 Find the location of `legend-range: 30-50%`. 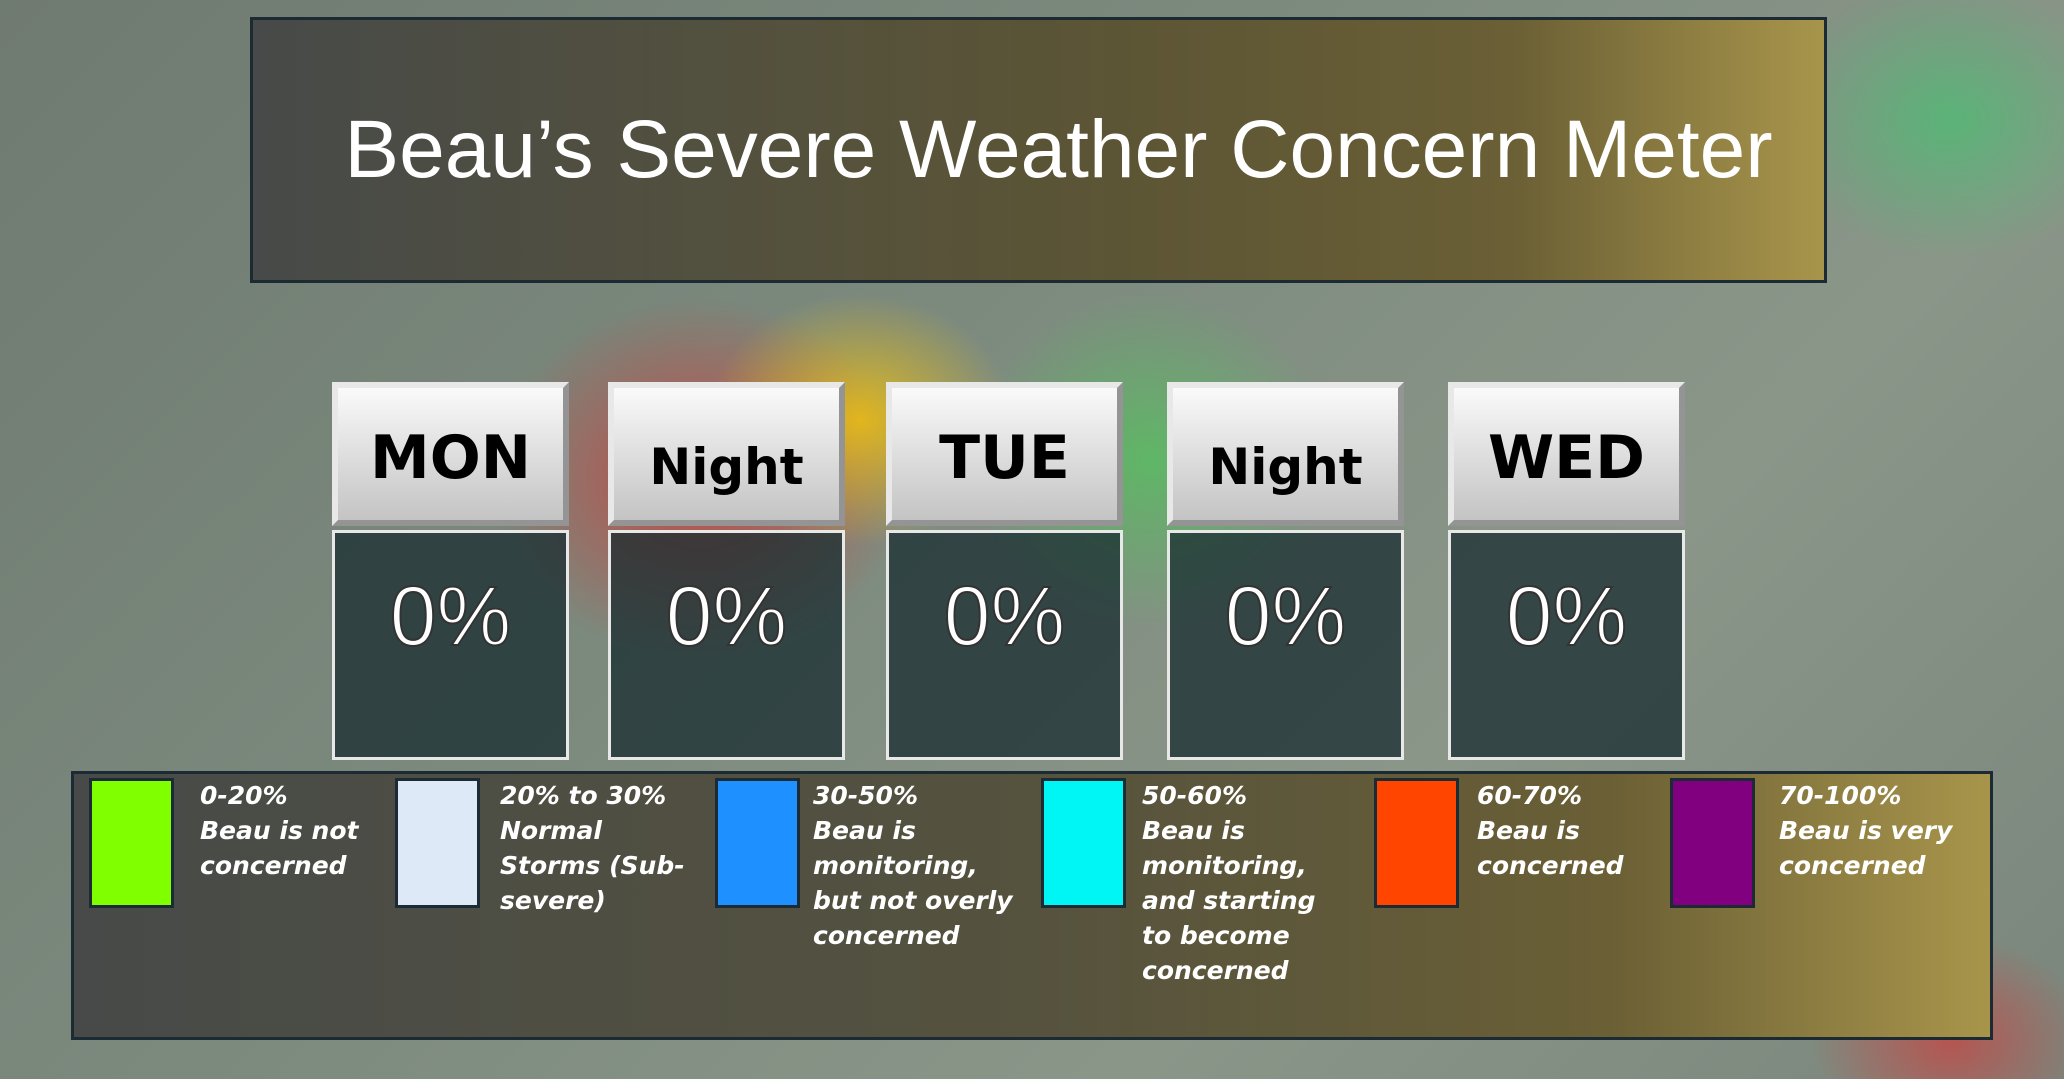

legend-range: 30-50% is located at coordinates (866, 795).